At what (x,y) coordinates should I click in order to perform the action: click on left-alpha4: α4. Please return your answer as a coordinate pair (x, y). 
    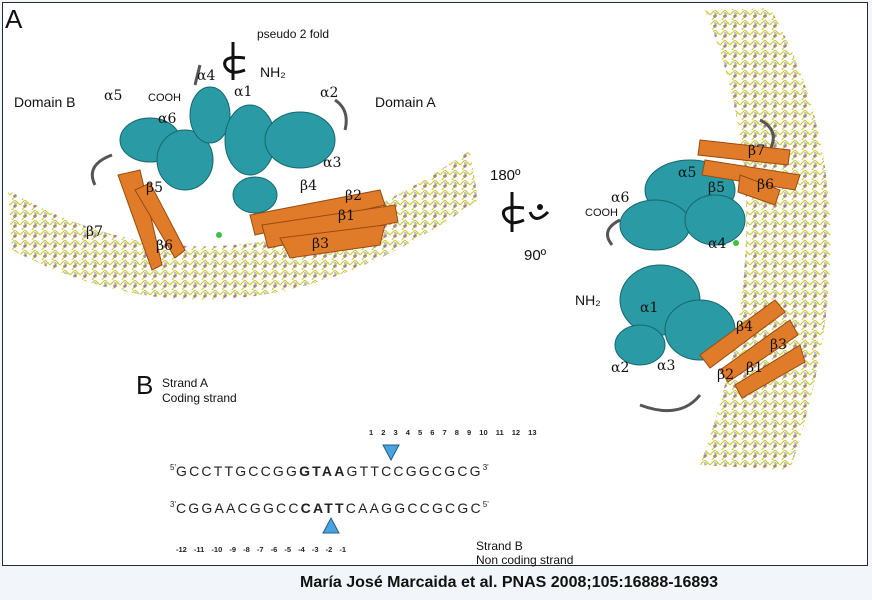
    Looking at the image, I should click on (206, 76).